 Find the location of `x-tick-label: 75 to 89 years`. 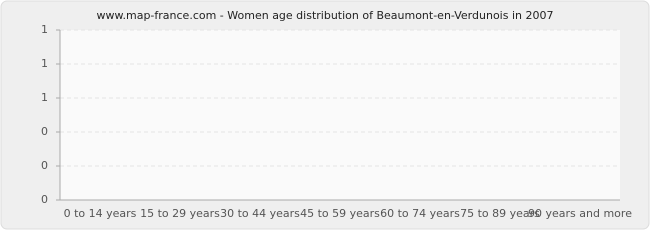

x-tick-label: 75 to 89 years is located at coordinates (500, 213).